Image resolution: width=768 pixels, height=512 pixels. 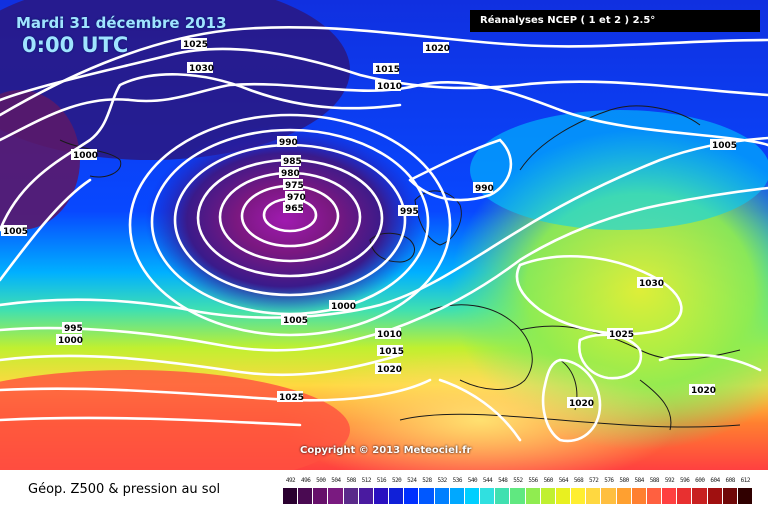 I want to click on isobar-label: 980, so click(x=289, y=173).